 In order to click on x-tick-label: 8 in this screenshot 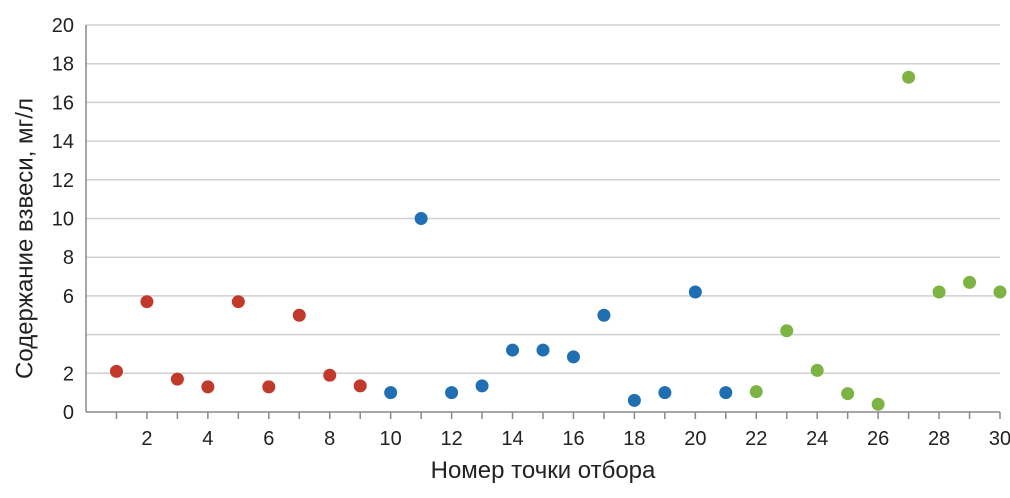, I will do `click(329, 439)`.